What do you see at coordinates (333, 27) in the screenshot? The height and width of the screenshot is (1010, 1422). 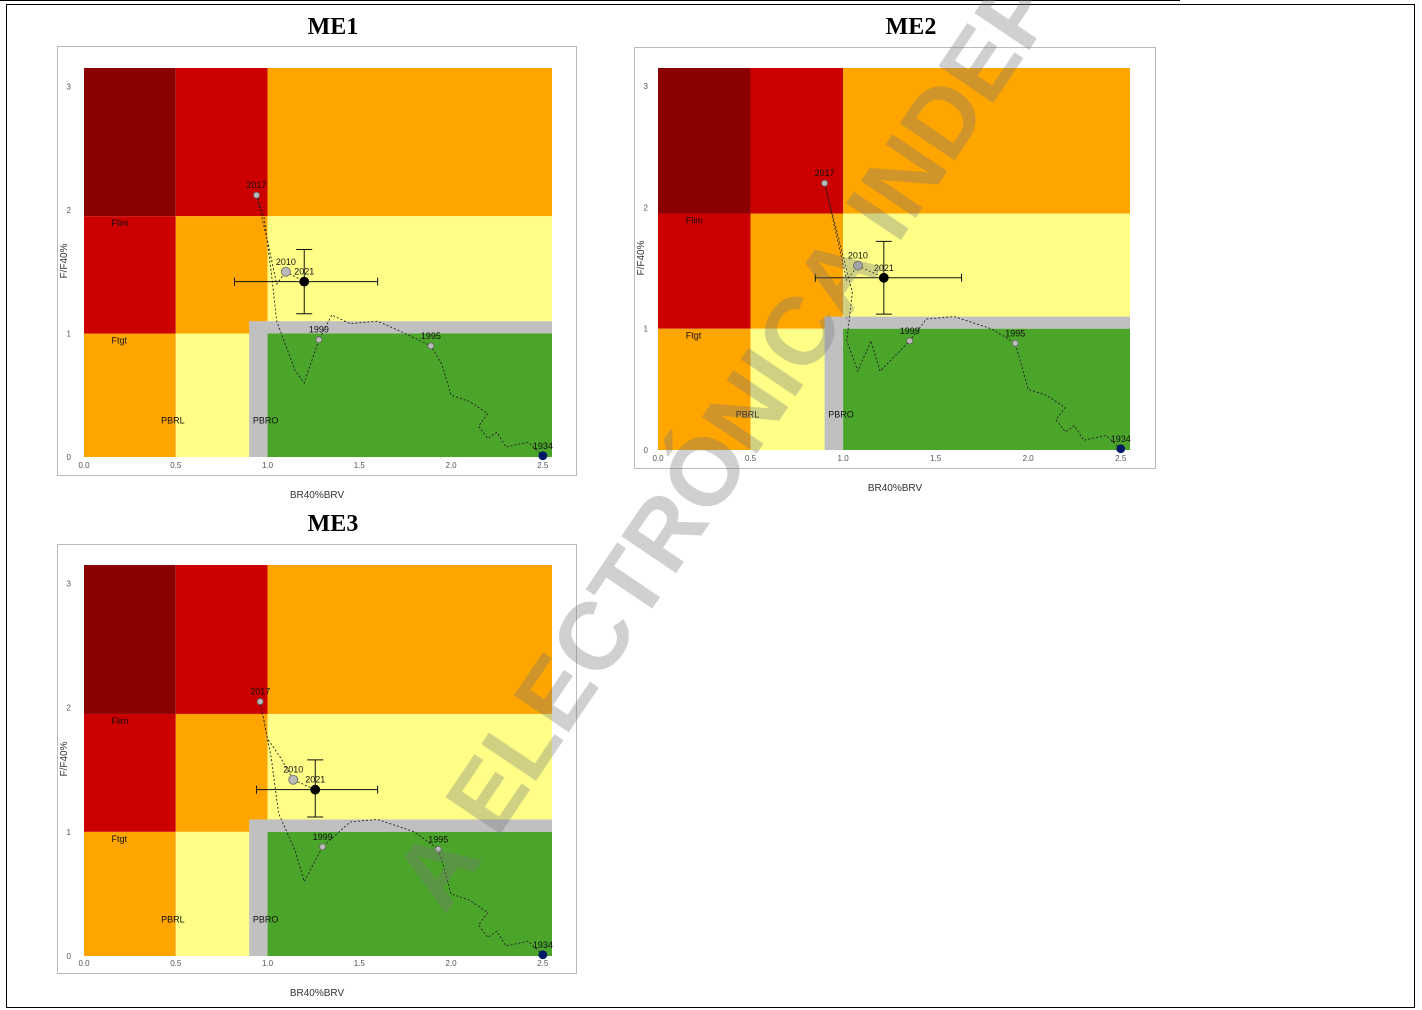 I see `chart-title-me1: ME1` at bounding box center [333, 27].